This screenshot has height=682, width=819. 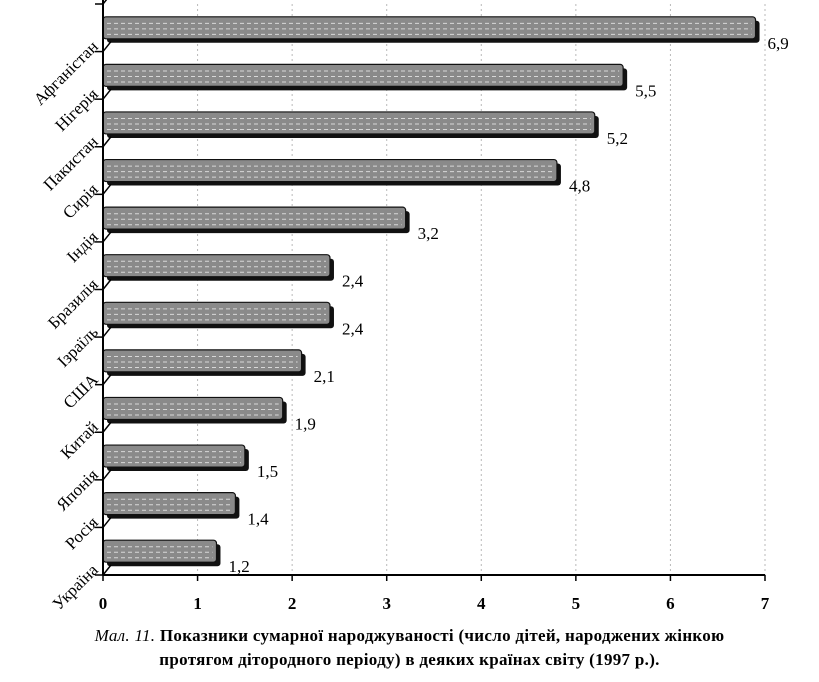 What do you see at coordinates (645, 90) in the screenshot?
I see `bar-value-label: 5,5` at bounding box center [645, 90].